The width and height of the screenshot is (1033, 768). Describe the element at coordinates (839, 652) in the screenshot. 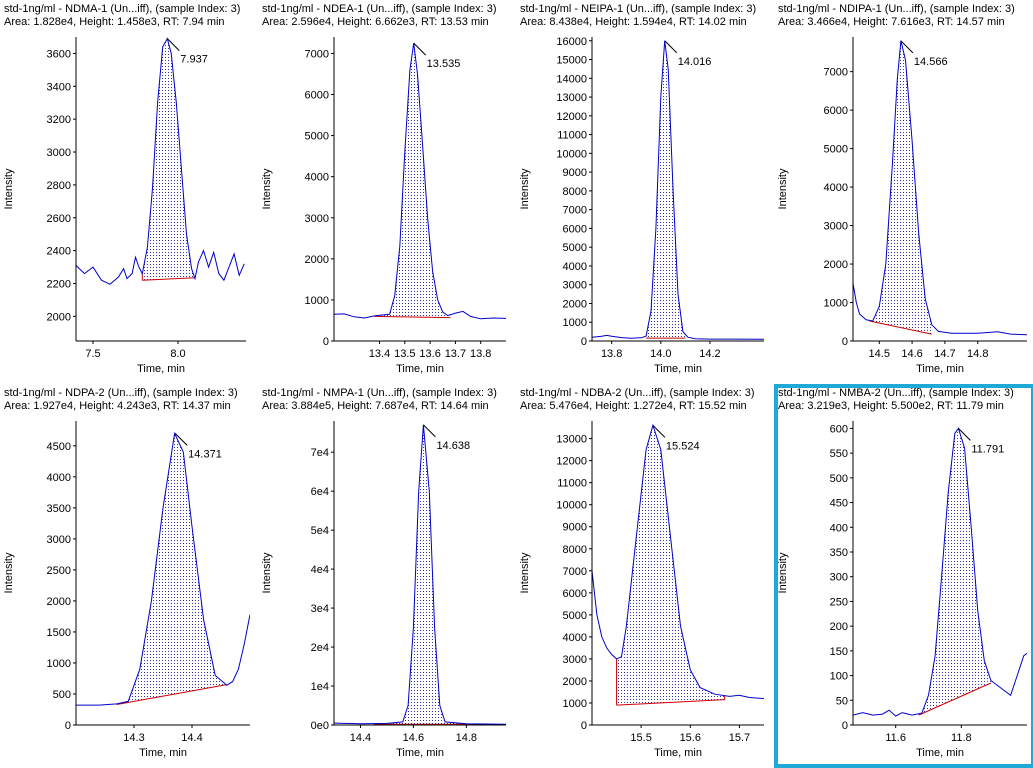

I see `y-tick-label: 150` at that location.